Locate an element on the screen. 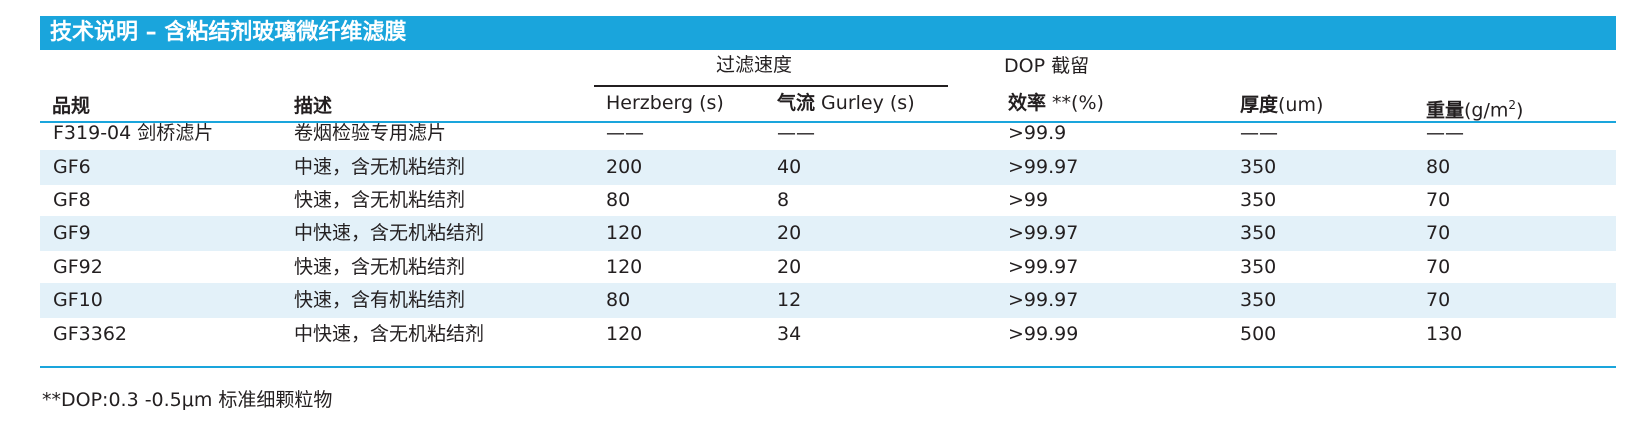  cell-gurley: 8 is located at coordinates (783, 200).